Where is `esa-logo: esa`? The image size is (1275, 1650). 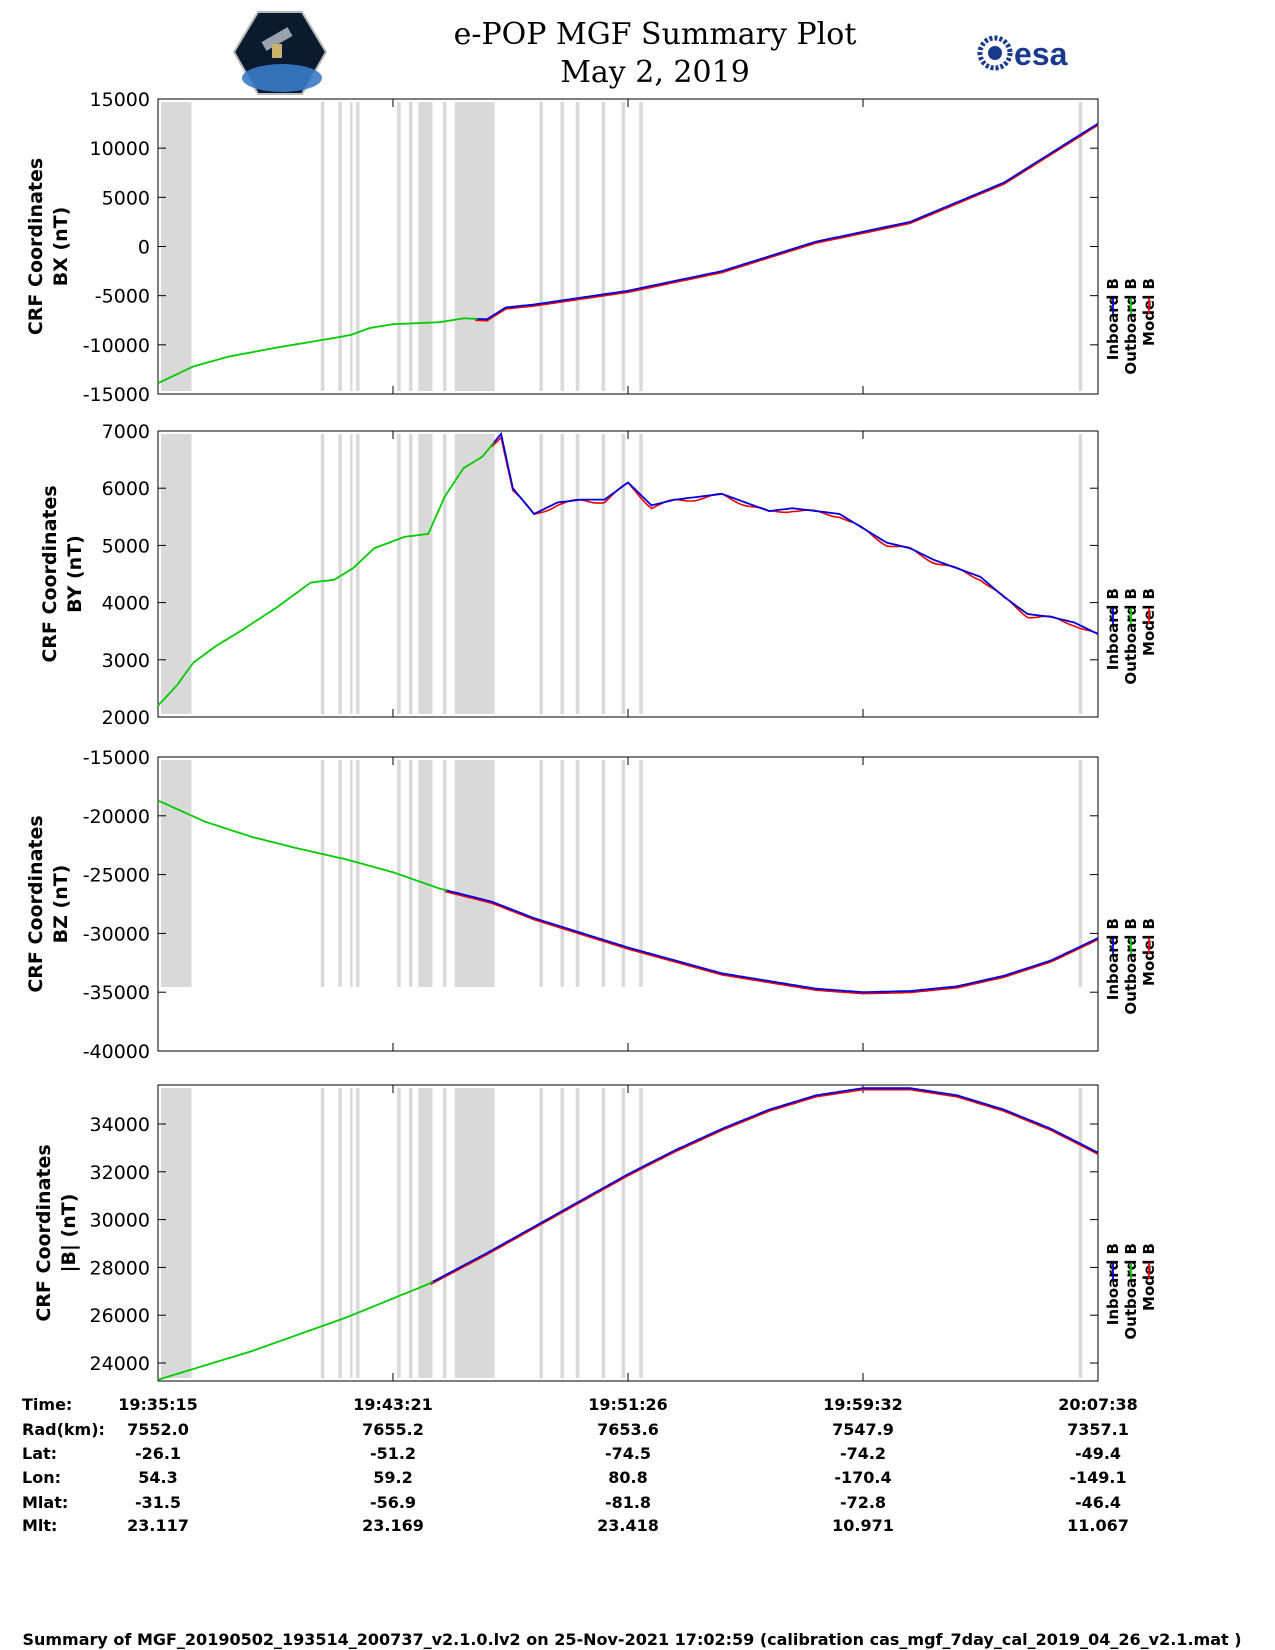 esa-logo: esa is located at coordinates (1022, 53).